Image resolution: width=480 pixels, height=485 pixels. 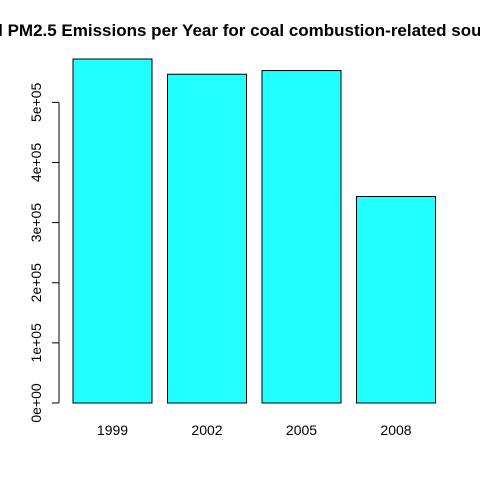 I want to click on y-tick-label: 5e+05, so click(x=36, y=102).